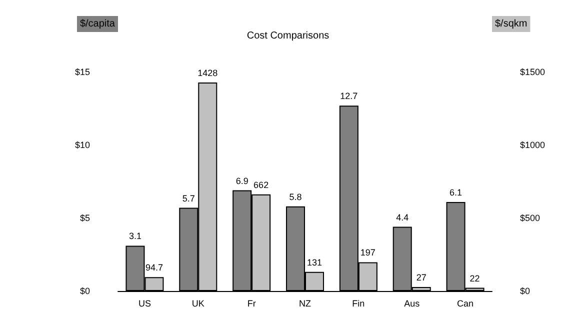 The height and width of the screenshot is (332, 576). I want to click on data-label: 4.4, so click(402, 217).